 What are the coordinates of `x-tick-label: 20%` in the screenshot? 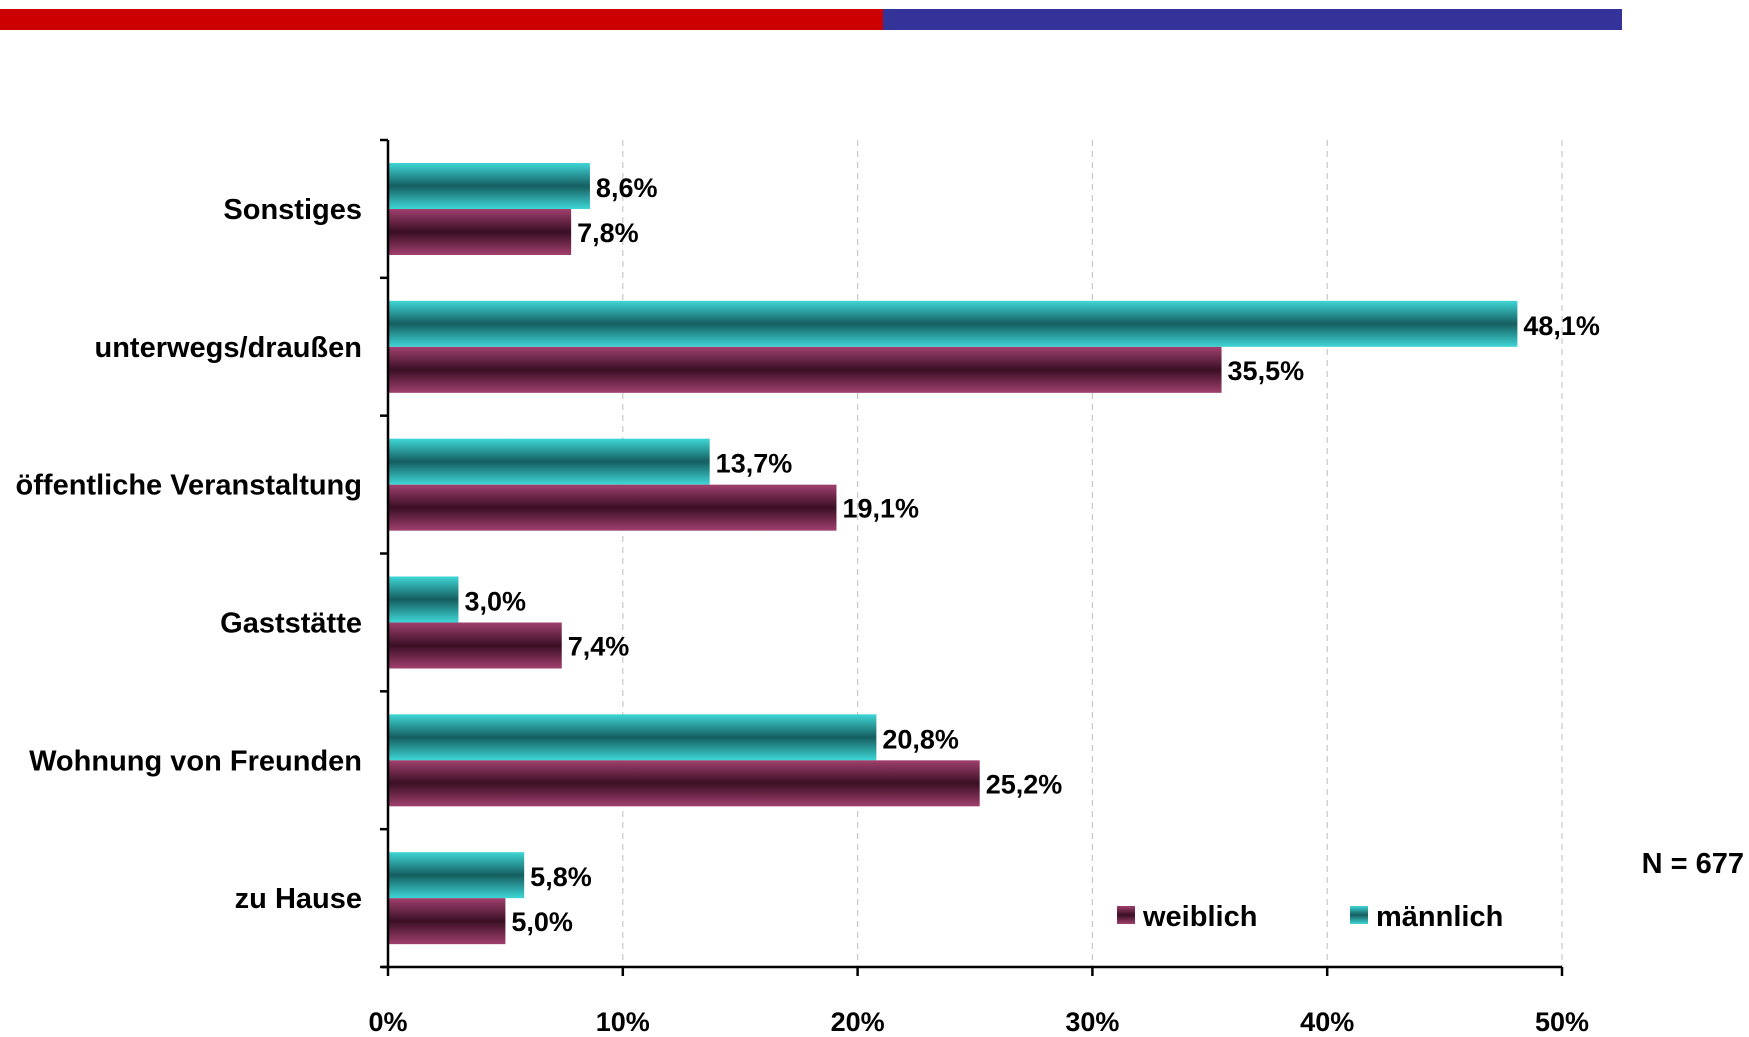 It's located at (858, 1022).